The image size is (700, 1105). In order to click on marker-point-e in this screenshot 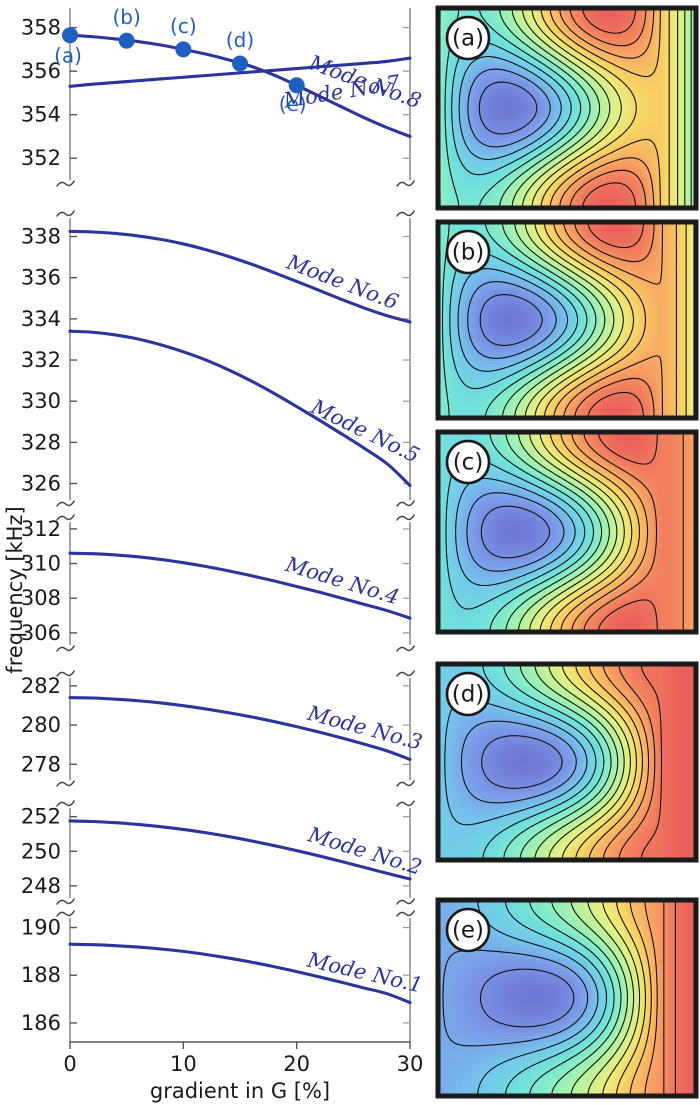, I will do `click(296, 85)`.